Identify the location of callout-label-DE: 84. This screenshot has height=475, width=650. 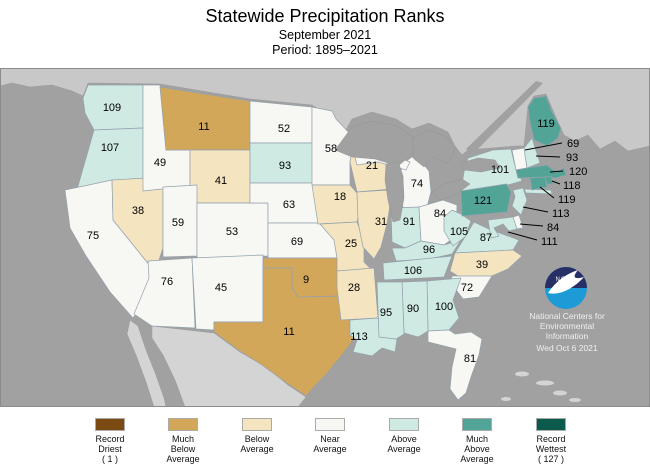
(553, 228).